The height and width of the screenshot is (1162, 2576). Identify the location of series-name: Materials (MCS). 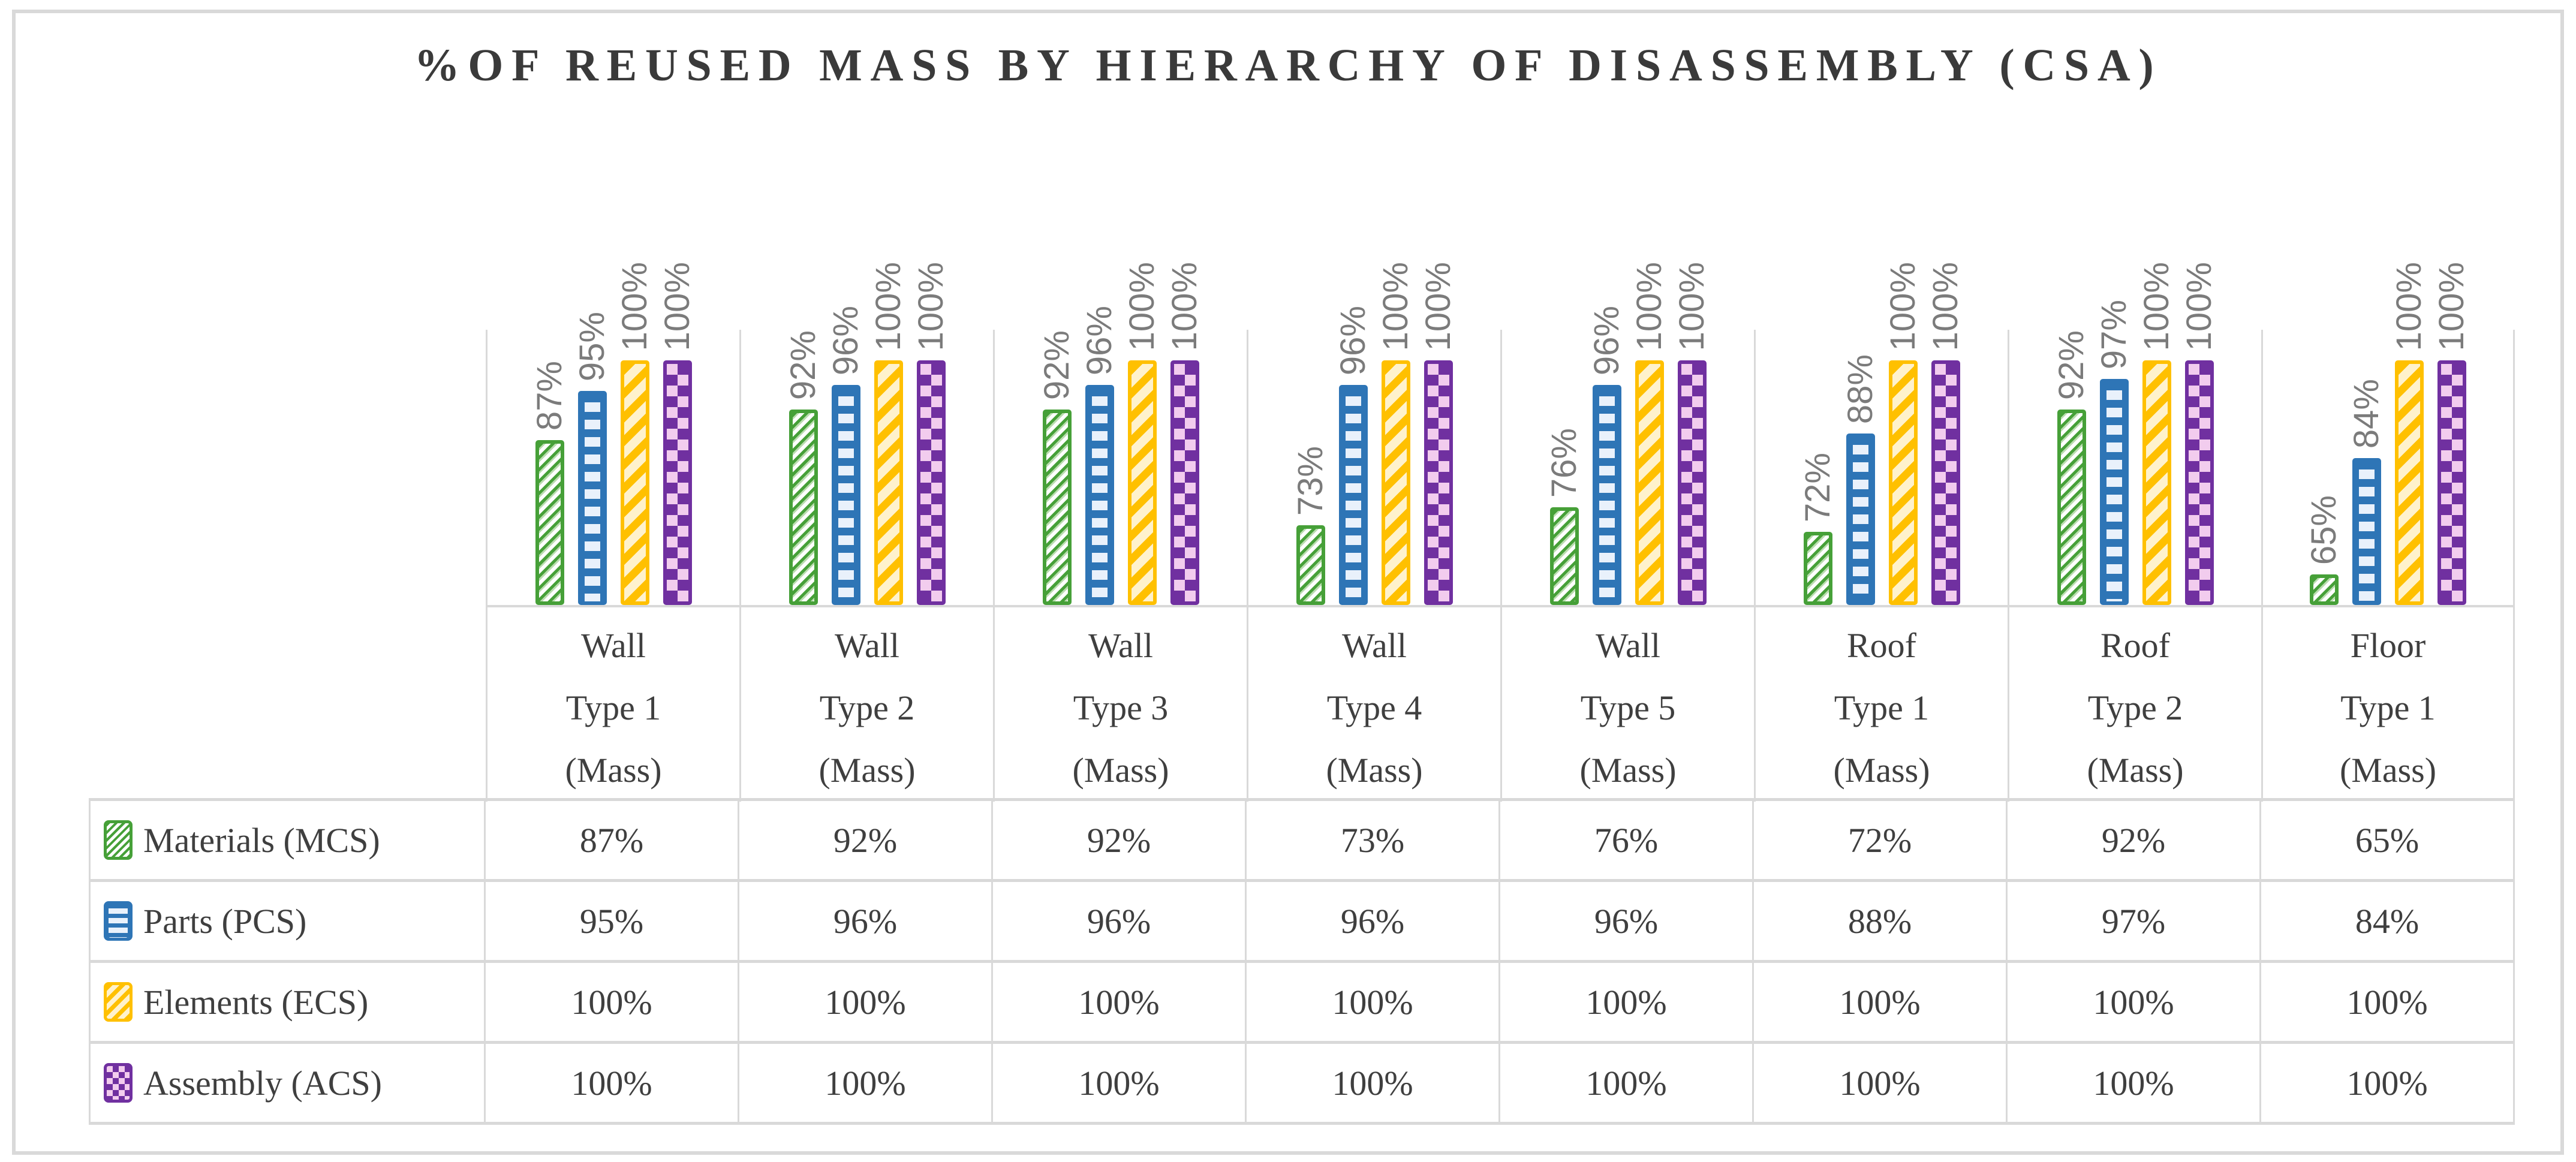
(261, 840).